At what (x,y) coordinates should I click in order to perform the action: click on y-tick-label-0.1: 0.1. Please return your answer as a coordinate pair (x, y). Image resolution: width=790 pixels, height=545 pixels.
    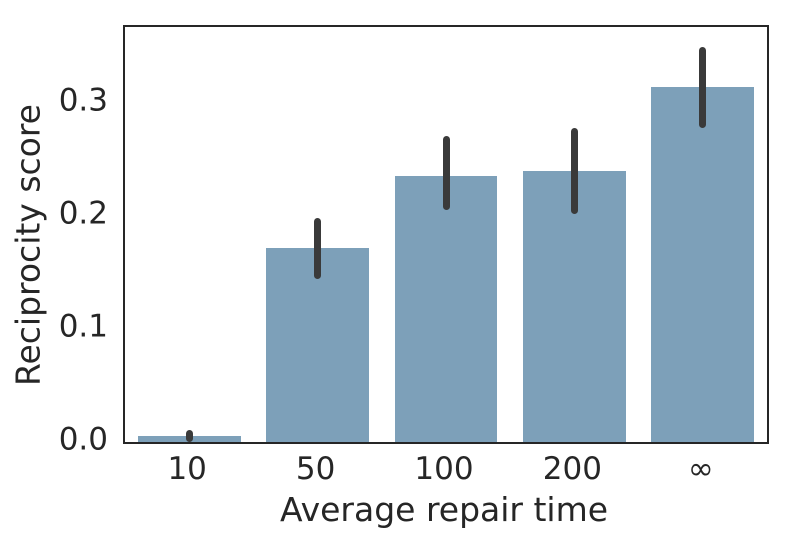
    Looking at the image, I should click on (83, 326).